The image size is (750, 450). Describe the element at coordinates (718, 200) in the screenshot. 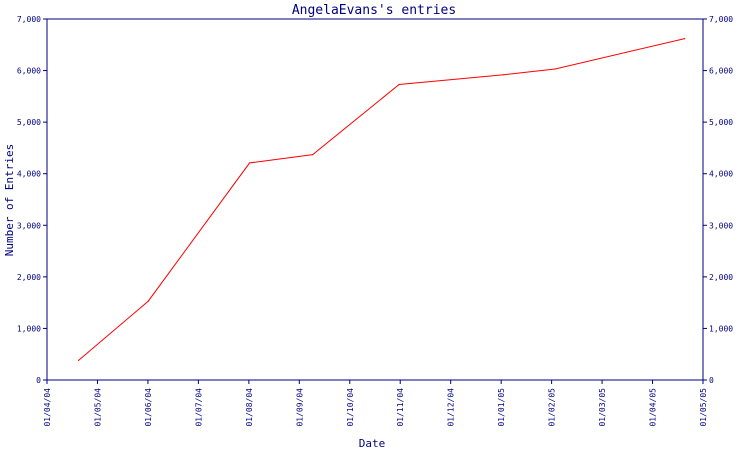

I see `y-axis-right: 0 1,000 2,000 3,000 4,000 5,000 6,000 7,000` at that location.